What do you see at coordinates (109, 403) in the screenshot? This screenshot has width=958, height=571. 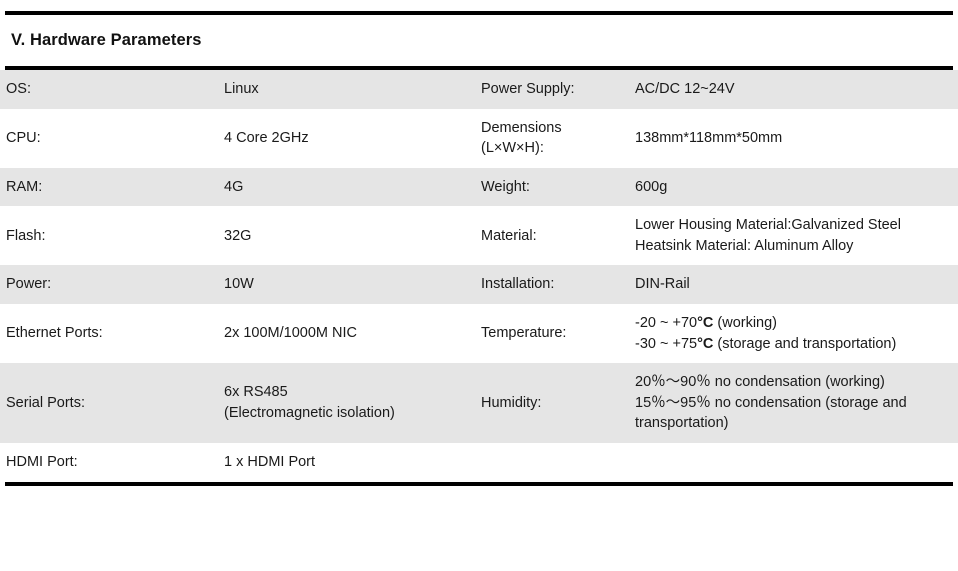 I see `param-label-serial-ports: Serial Ports:` at bounding box center [109, 403].